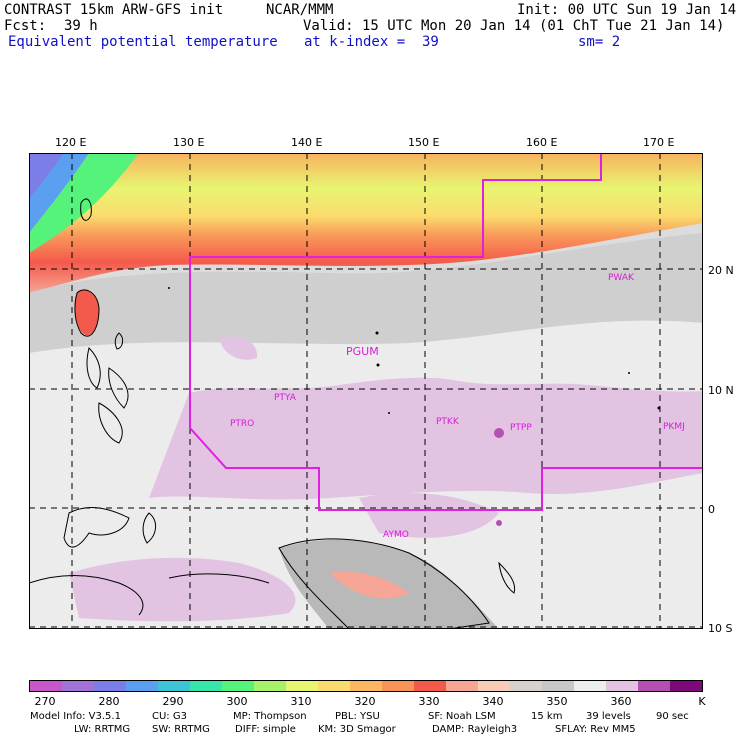  Describe the element at coordinates (114, 10) in the screenshot. I see `model-title: CONTRAST 15km ARW-GFS init` at that location.